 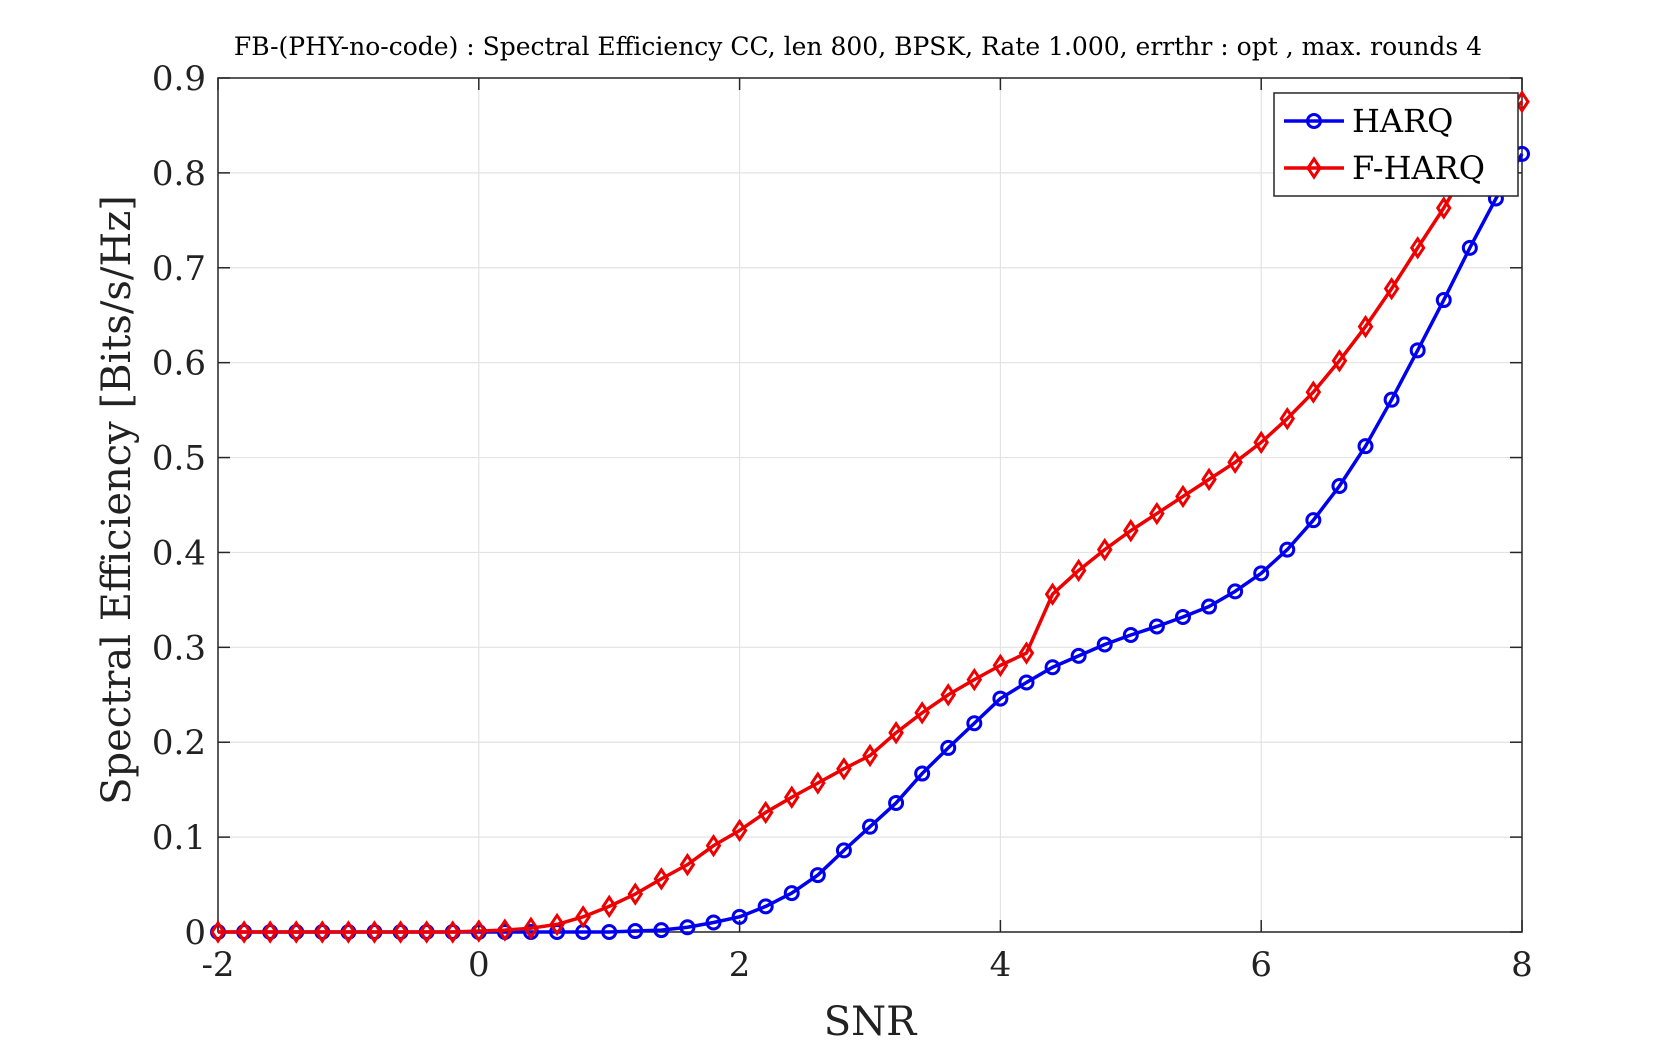 What do you see at coordinates (1261, 965) in the screenshot?
I see `x-tick-label: 6` at bounding box center [1261, 965].